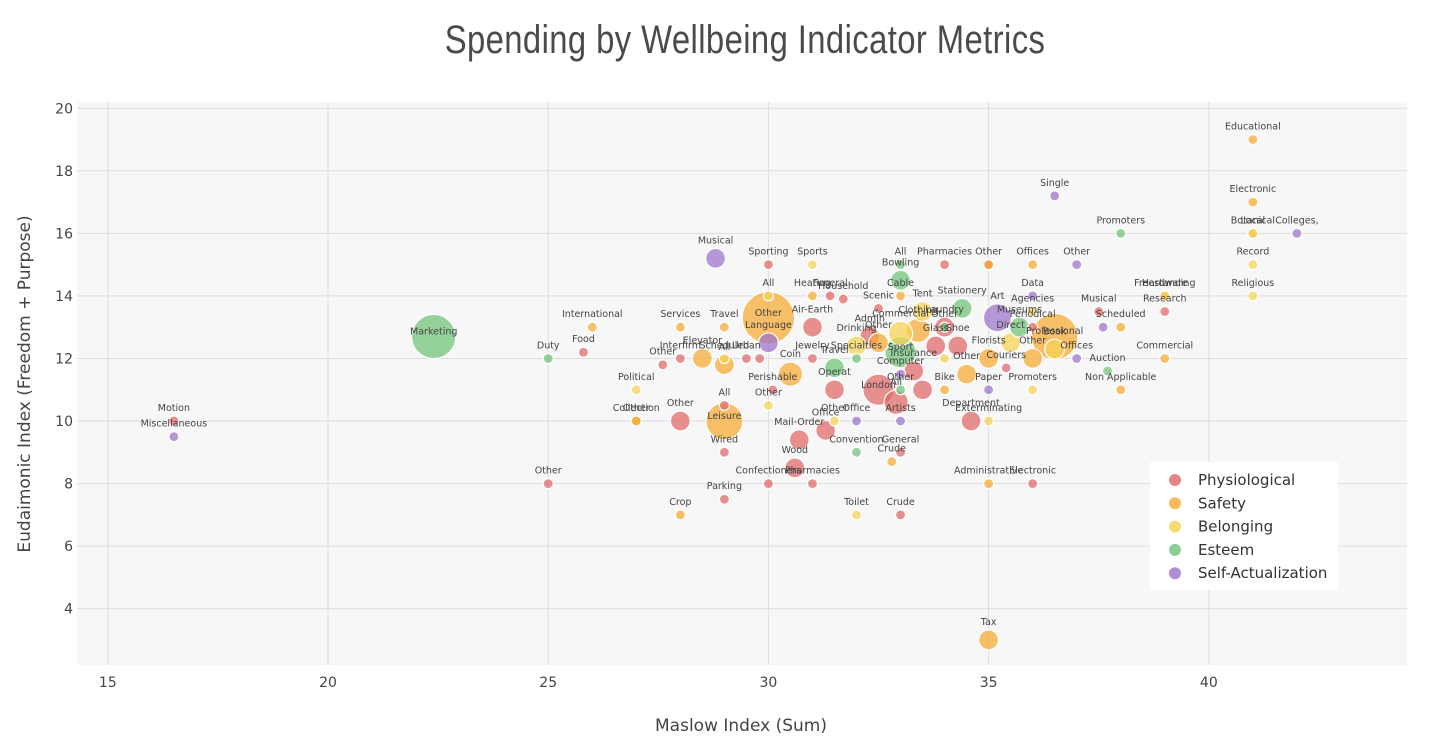 The height and width of the screenshot is (744, 1456). What do you see at coordinates (1246, 480) in the screenshot?
I see `legend-label: Physiological` at bounding box center [1246, 480].